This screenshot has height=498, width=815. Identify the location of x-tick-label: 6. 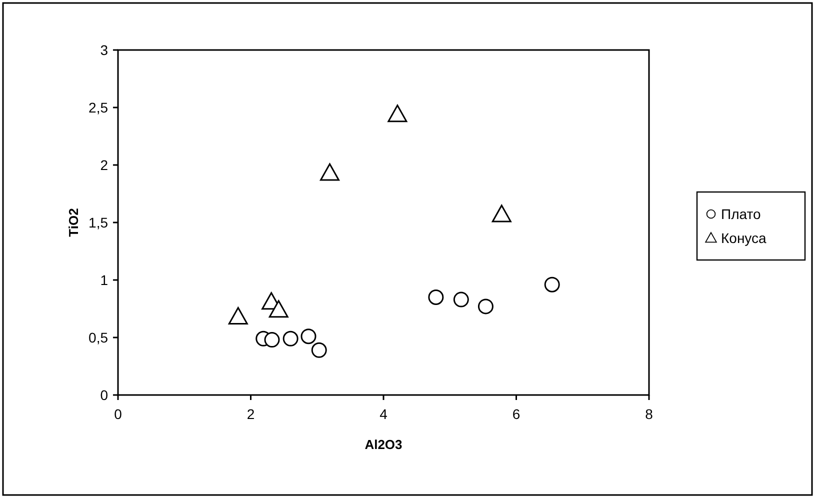
(516, 414).